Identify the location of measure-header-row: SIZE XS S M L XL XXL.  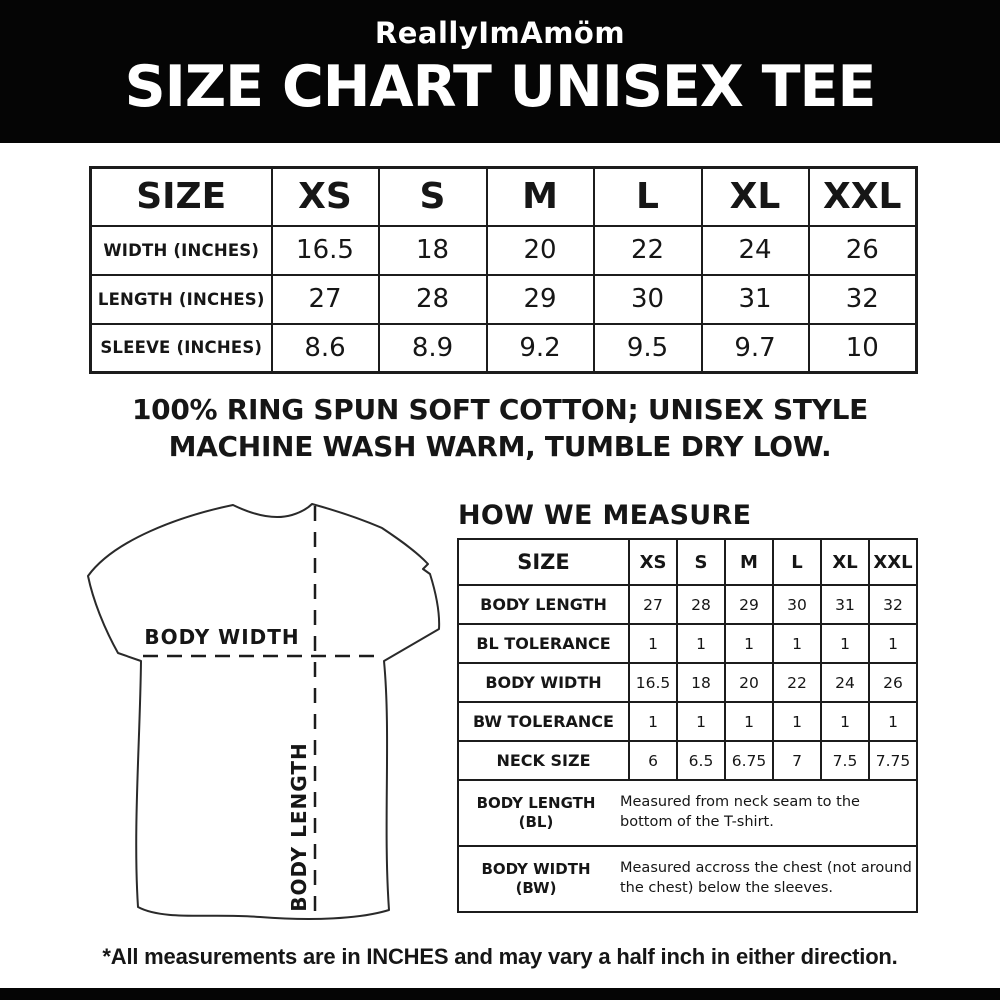
(687, 562).